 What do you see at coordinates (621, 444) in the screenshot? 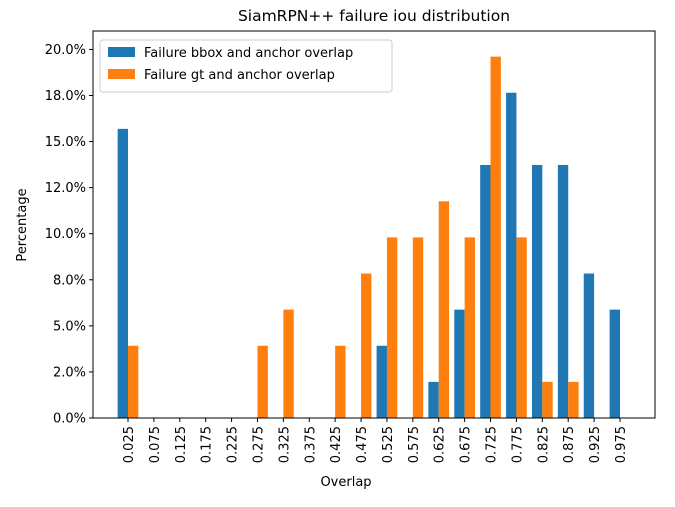
I see `x-tick-label: 0.975` at bounding box center [621, 444].